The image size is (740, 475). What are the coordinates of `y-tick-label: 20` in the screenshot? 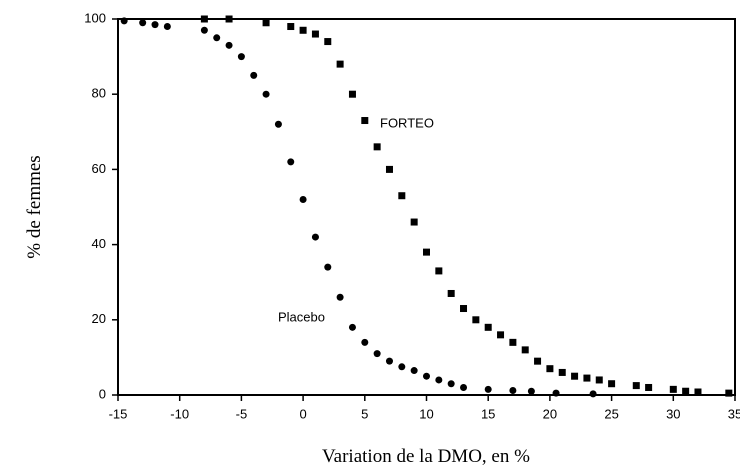 It's located at (99, 318).